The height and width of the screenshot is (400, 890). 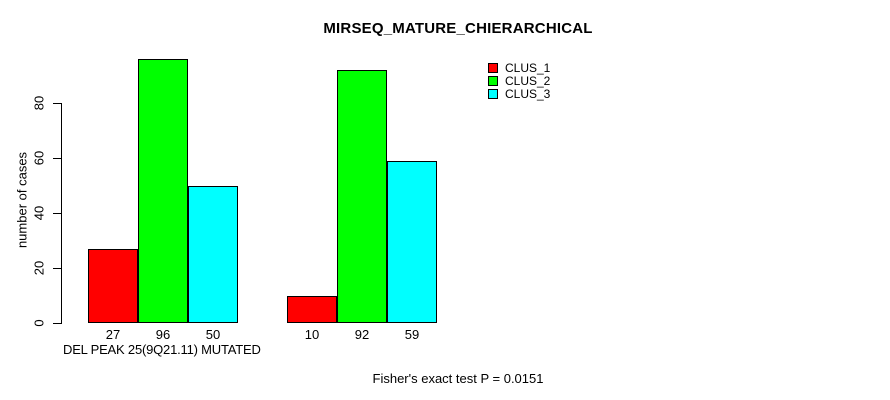 What do you see at coordinates (22, 200) in the screenshot?
I see `y-axis-label: number of cases` at bounding box center [22, 200].